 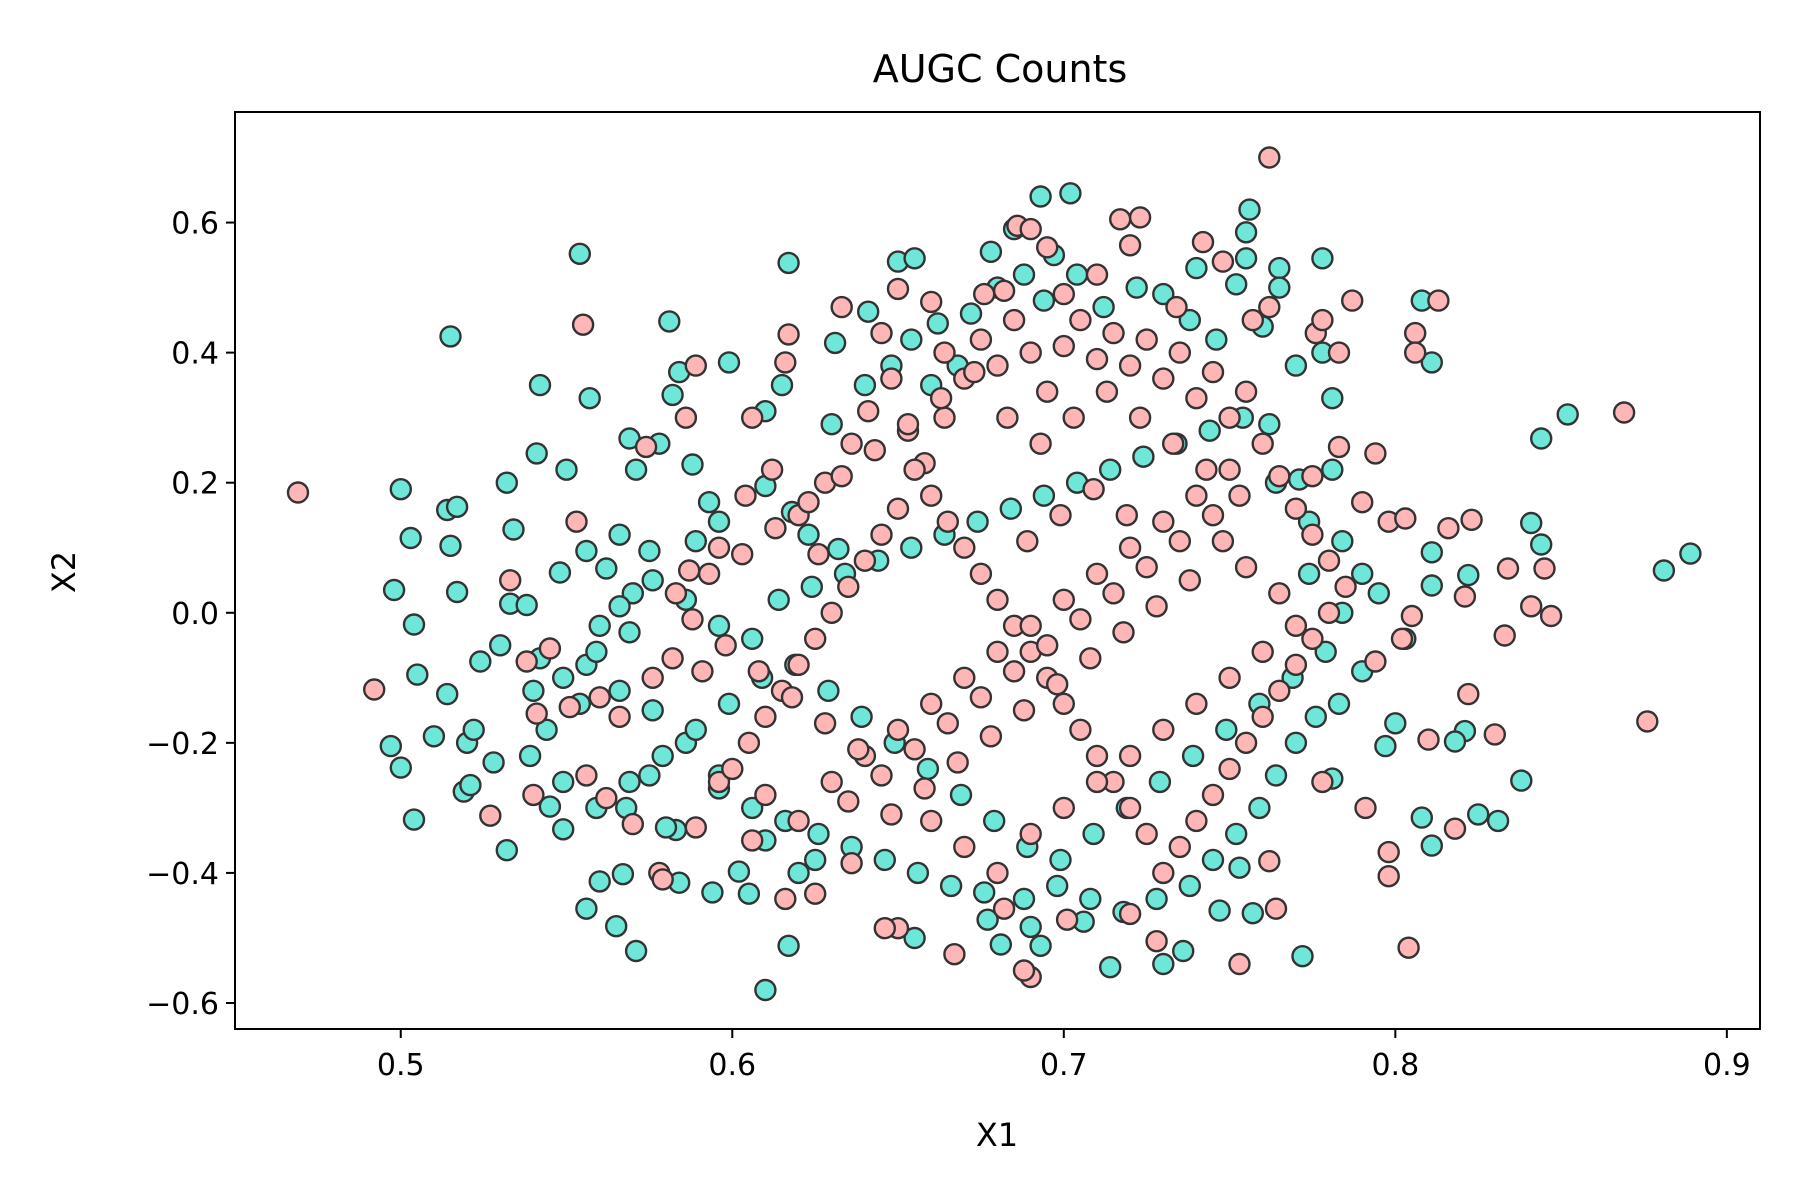 I want to click on x-tick-label: 0.9, so click(x=1727, y=1065).